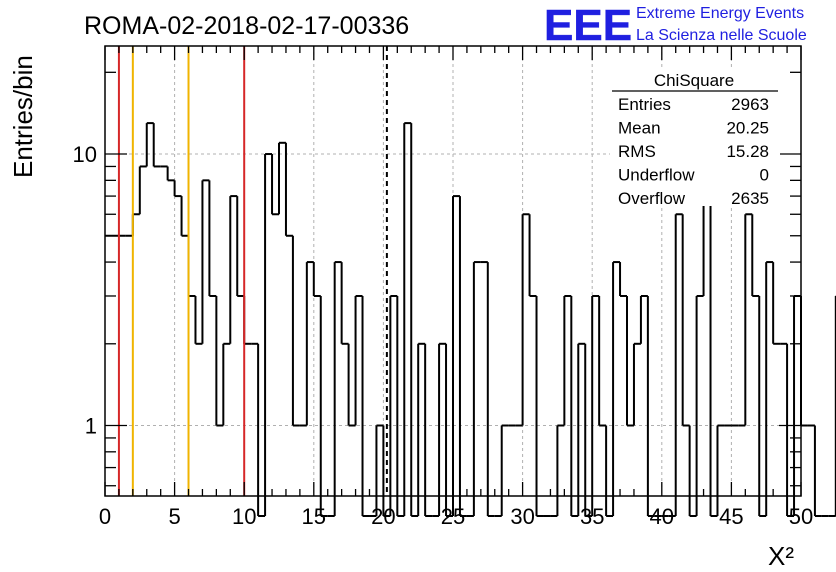 This screenshot has width=836, height=572. Describe the element at coordinates (453, 516) in the screenshot. I see `x-tick-label: 25` at that location.